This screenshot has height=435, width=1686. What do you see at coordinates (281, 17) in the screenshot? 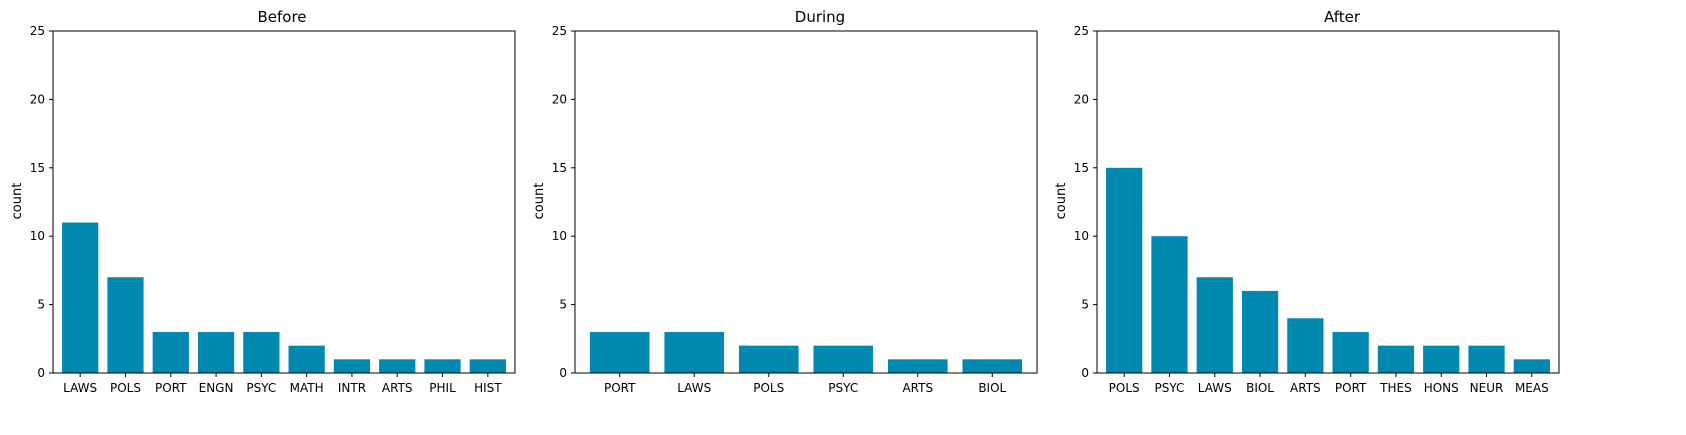
I see `chart-title: Before` at bounding box center [281, 17].